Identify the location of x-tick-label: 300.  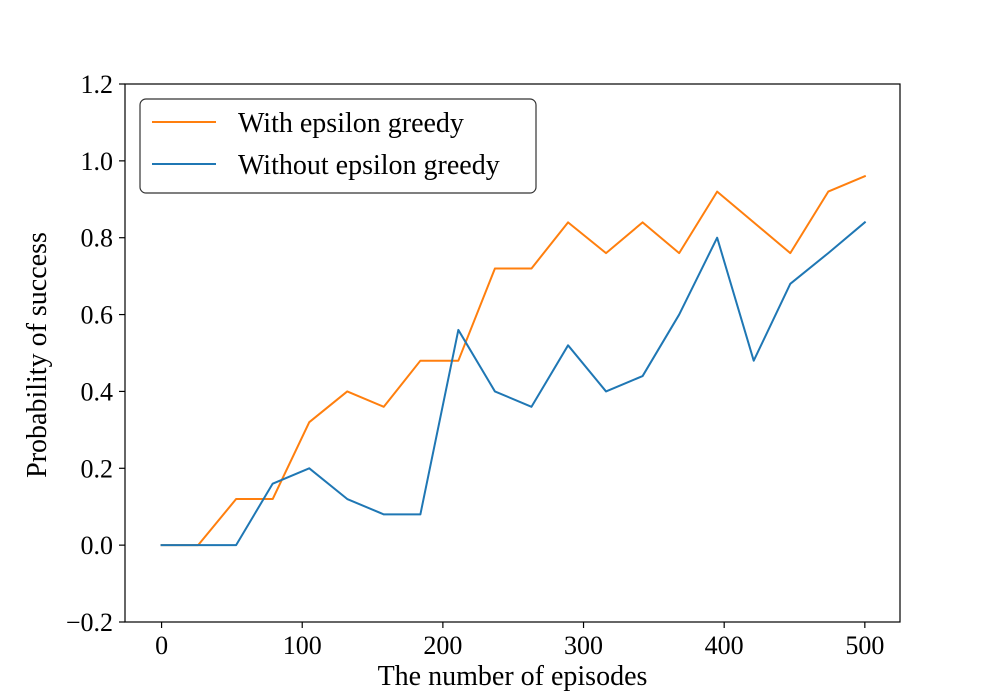
(583, 645).